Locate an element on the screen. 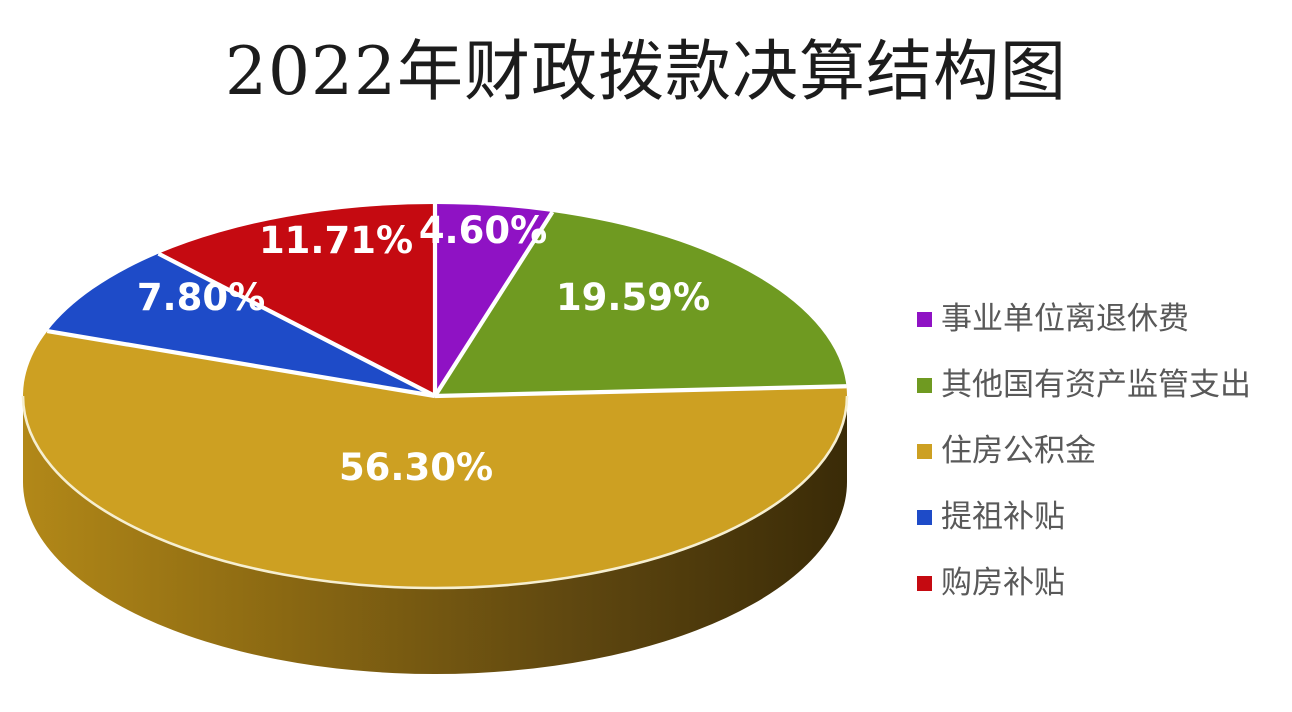 The height and width of the screenshot is (712, 1292). legend-item-3: 提祖补贴 is located at coordinates (1084, 517).